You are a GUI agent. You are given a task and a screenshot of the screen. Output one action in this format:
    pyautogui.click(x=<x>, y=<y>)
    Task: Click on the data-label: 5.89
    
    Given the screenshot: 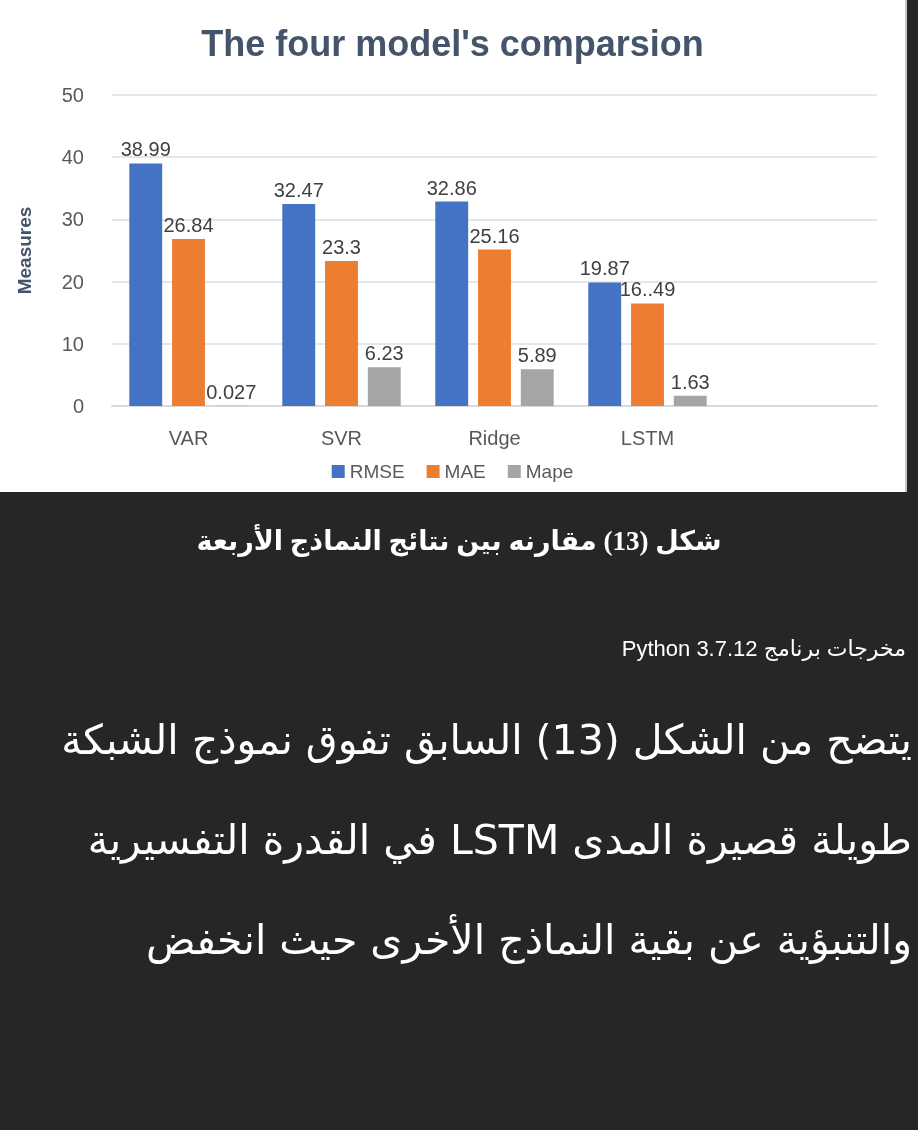 What is the action you would take?
    pyautogui.click(x=537, y=355)
    